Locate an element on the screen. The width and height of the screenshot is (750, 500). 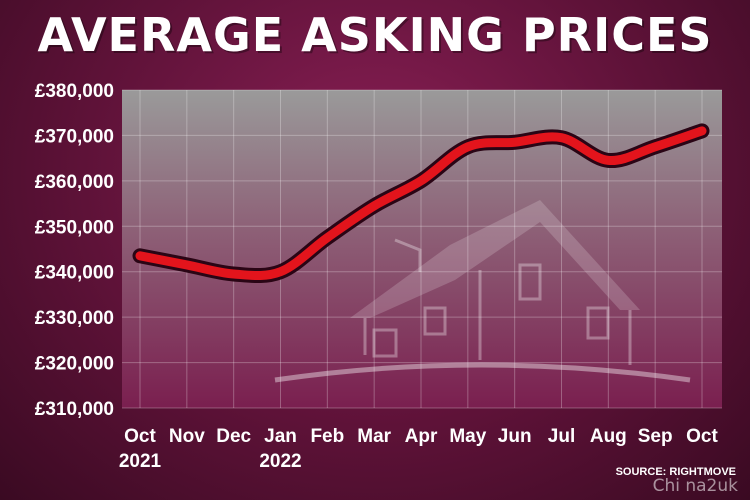
x-tick-label: May is located at coordinates (467, 436).